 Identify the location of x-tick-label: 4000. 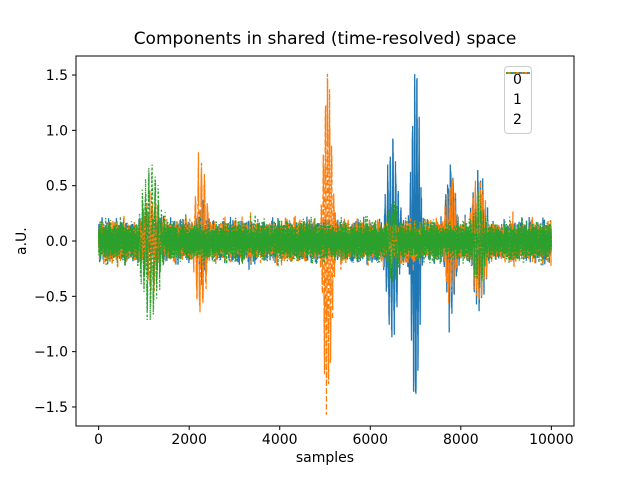
(280, 440).